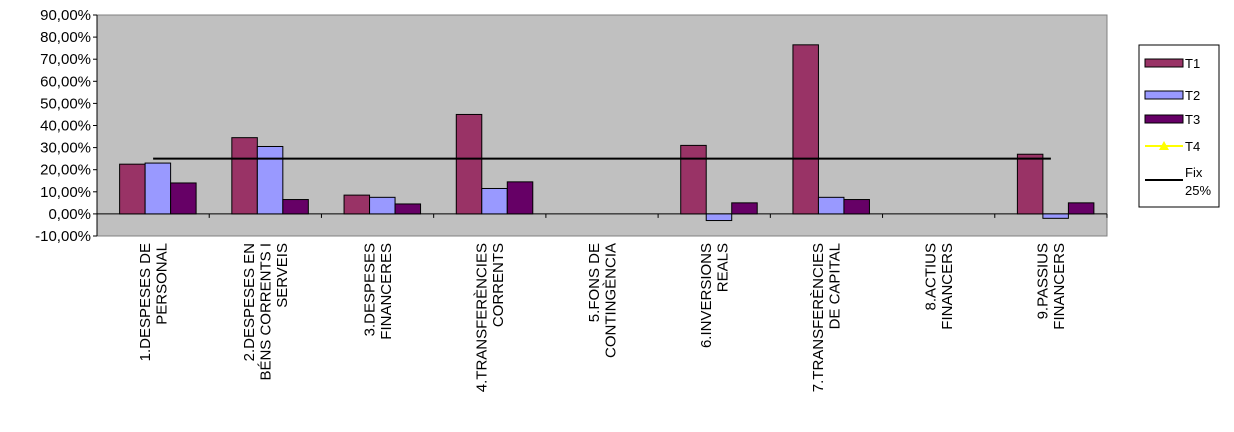 This screenshot has width=1234, height=432. Describe the element at coordinates (930, 277) in the screenshot. I see `category-label-line: 8.ACTIUS` at that location.